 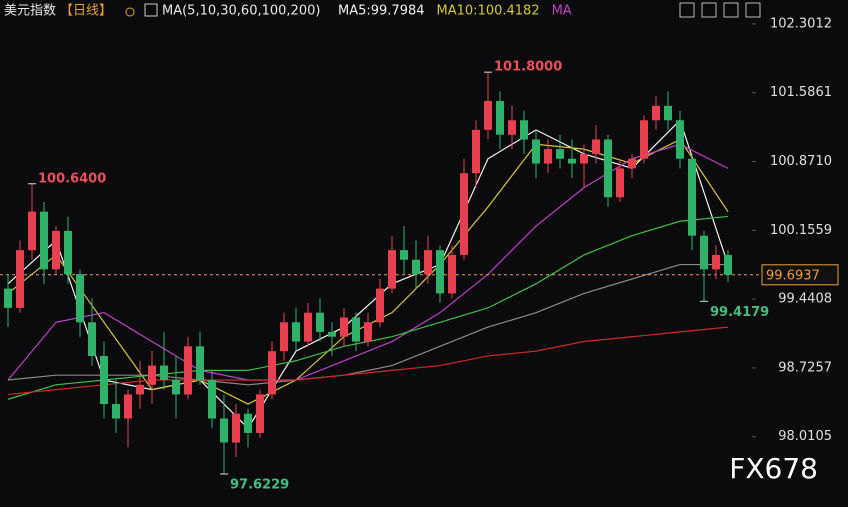 I want to click on annotation-label: 101.8000, so click(x=528, y=67).